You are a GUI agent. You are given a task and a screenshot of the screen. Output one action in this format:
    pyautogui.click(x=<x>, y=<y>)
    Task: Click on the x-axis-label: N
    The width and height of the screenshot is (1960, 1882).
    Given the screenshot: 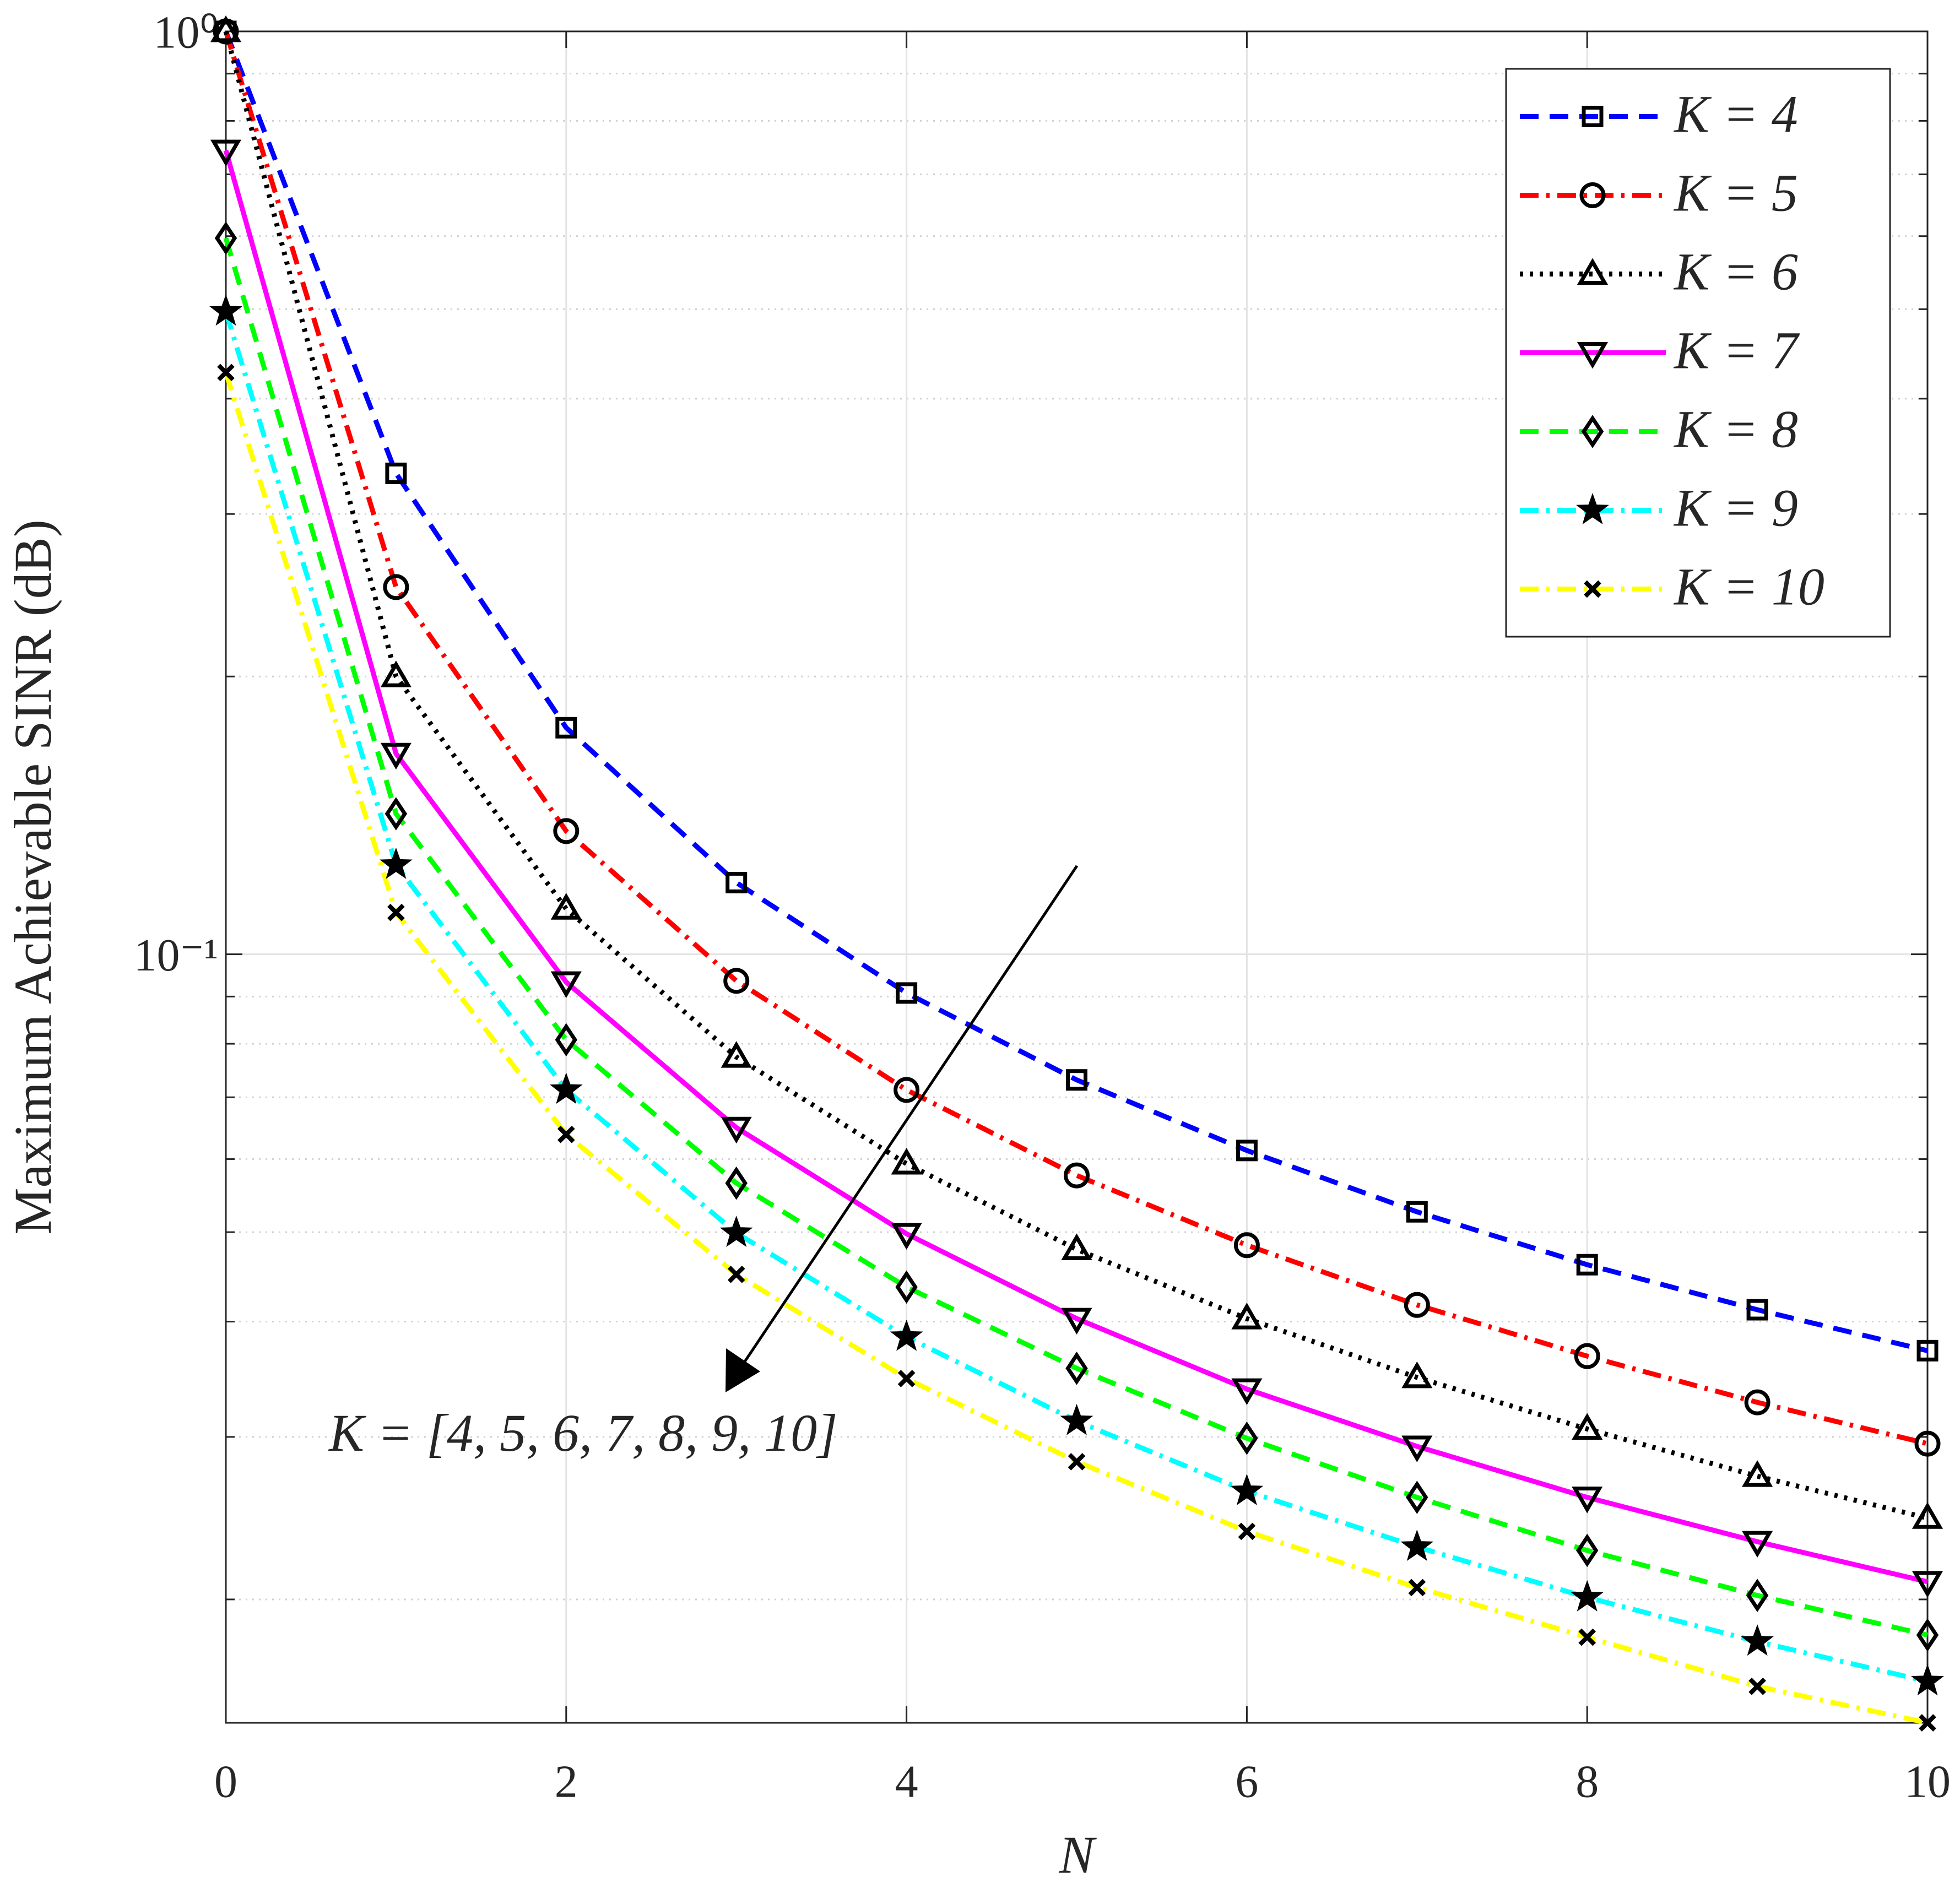 What is the action you would take?
    pyautogui.click(x=1077, y=1854)
    